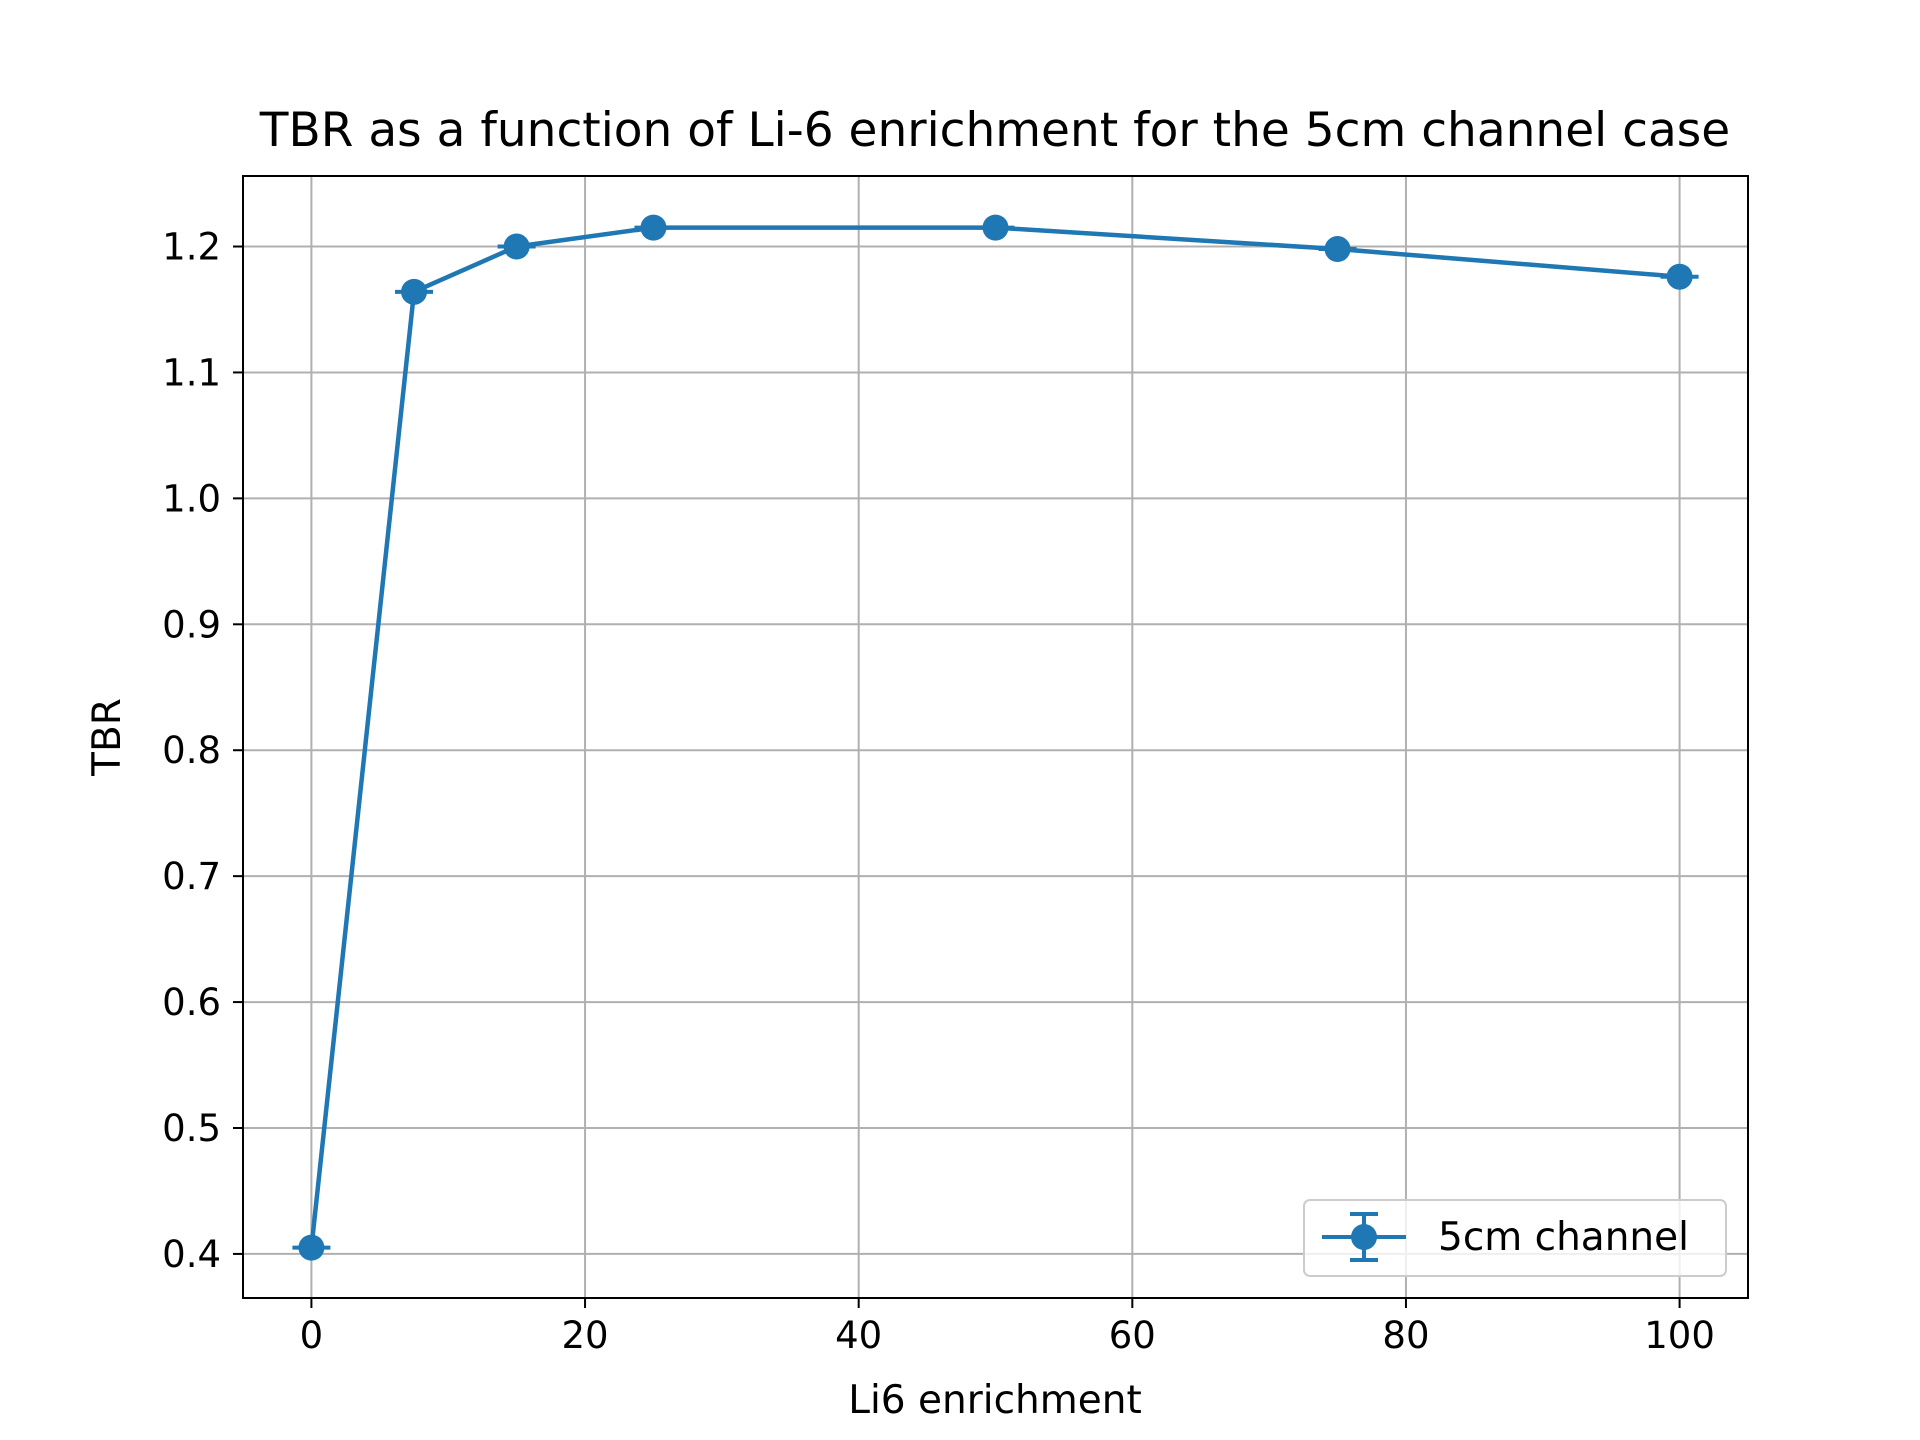 The width and height of the screenshot is (1920, 1440). Describe the element at coordinates (191, 876) in the screenshot. I see `y-tick-label: 0.7` at that location.